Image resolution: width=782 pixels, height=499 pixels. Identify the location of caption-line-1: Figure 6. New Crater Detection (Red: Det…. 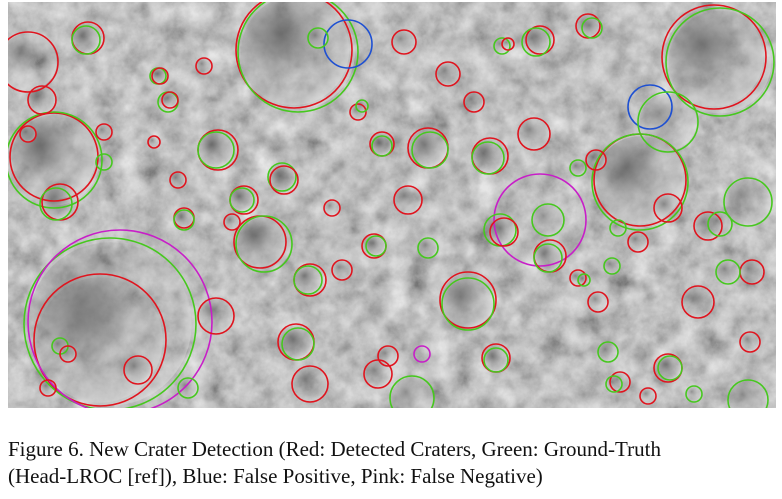
(334, 449).